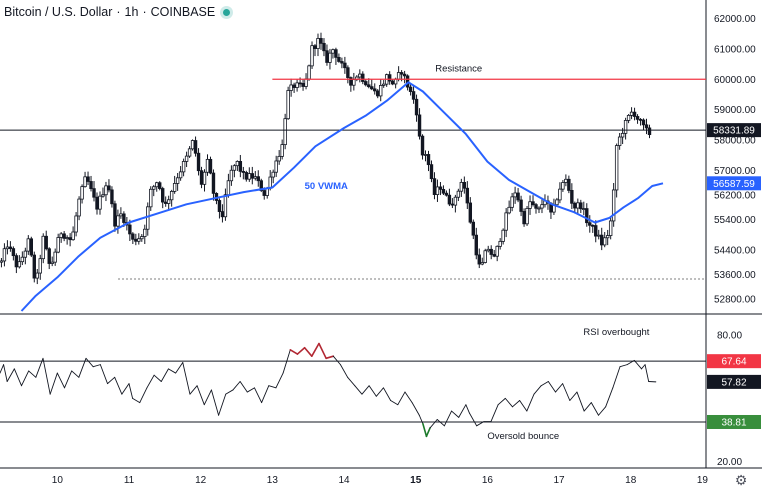  What do you see at coordinates (741, 479) in the screenshot?
I see `gear-icon: ⚙` at bounding box center [741, 479].